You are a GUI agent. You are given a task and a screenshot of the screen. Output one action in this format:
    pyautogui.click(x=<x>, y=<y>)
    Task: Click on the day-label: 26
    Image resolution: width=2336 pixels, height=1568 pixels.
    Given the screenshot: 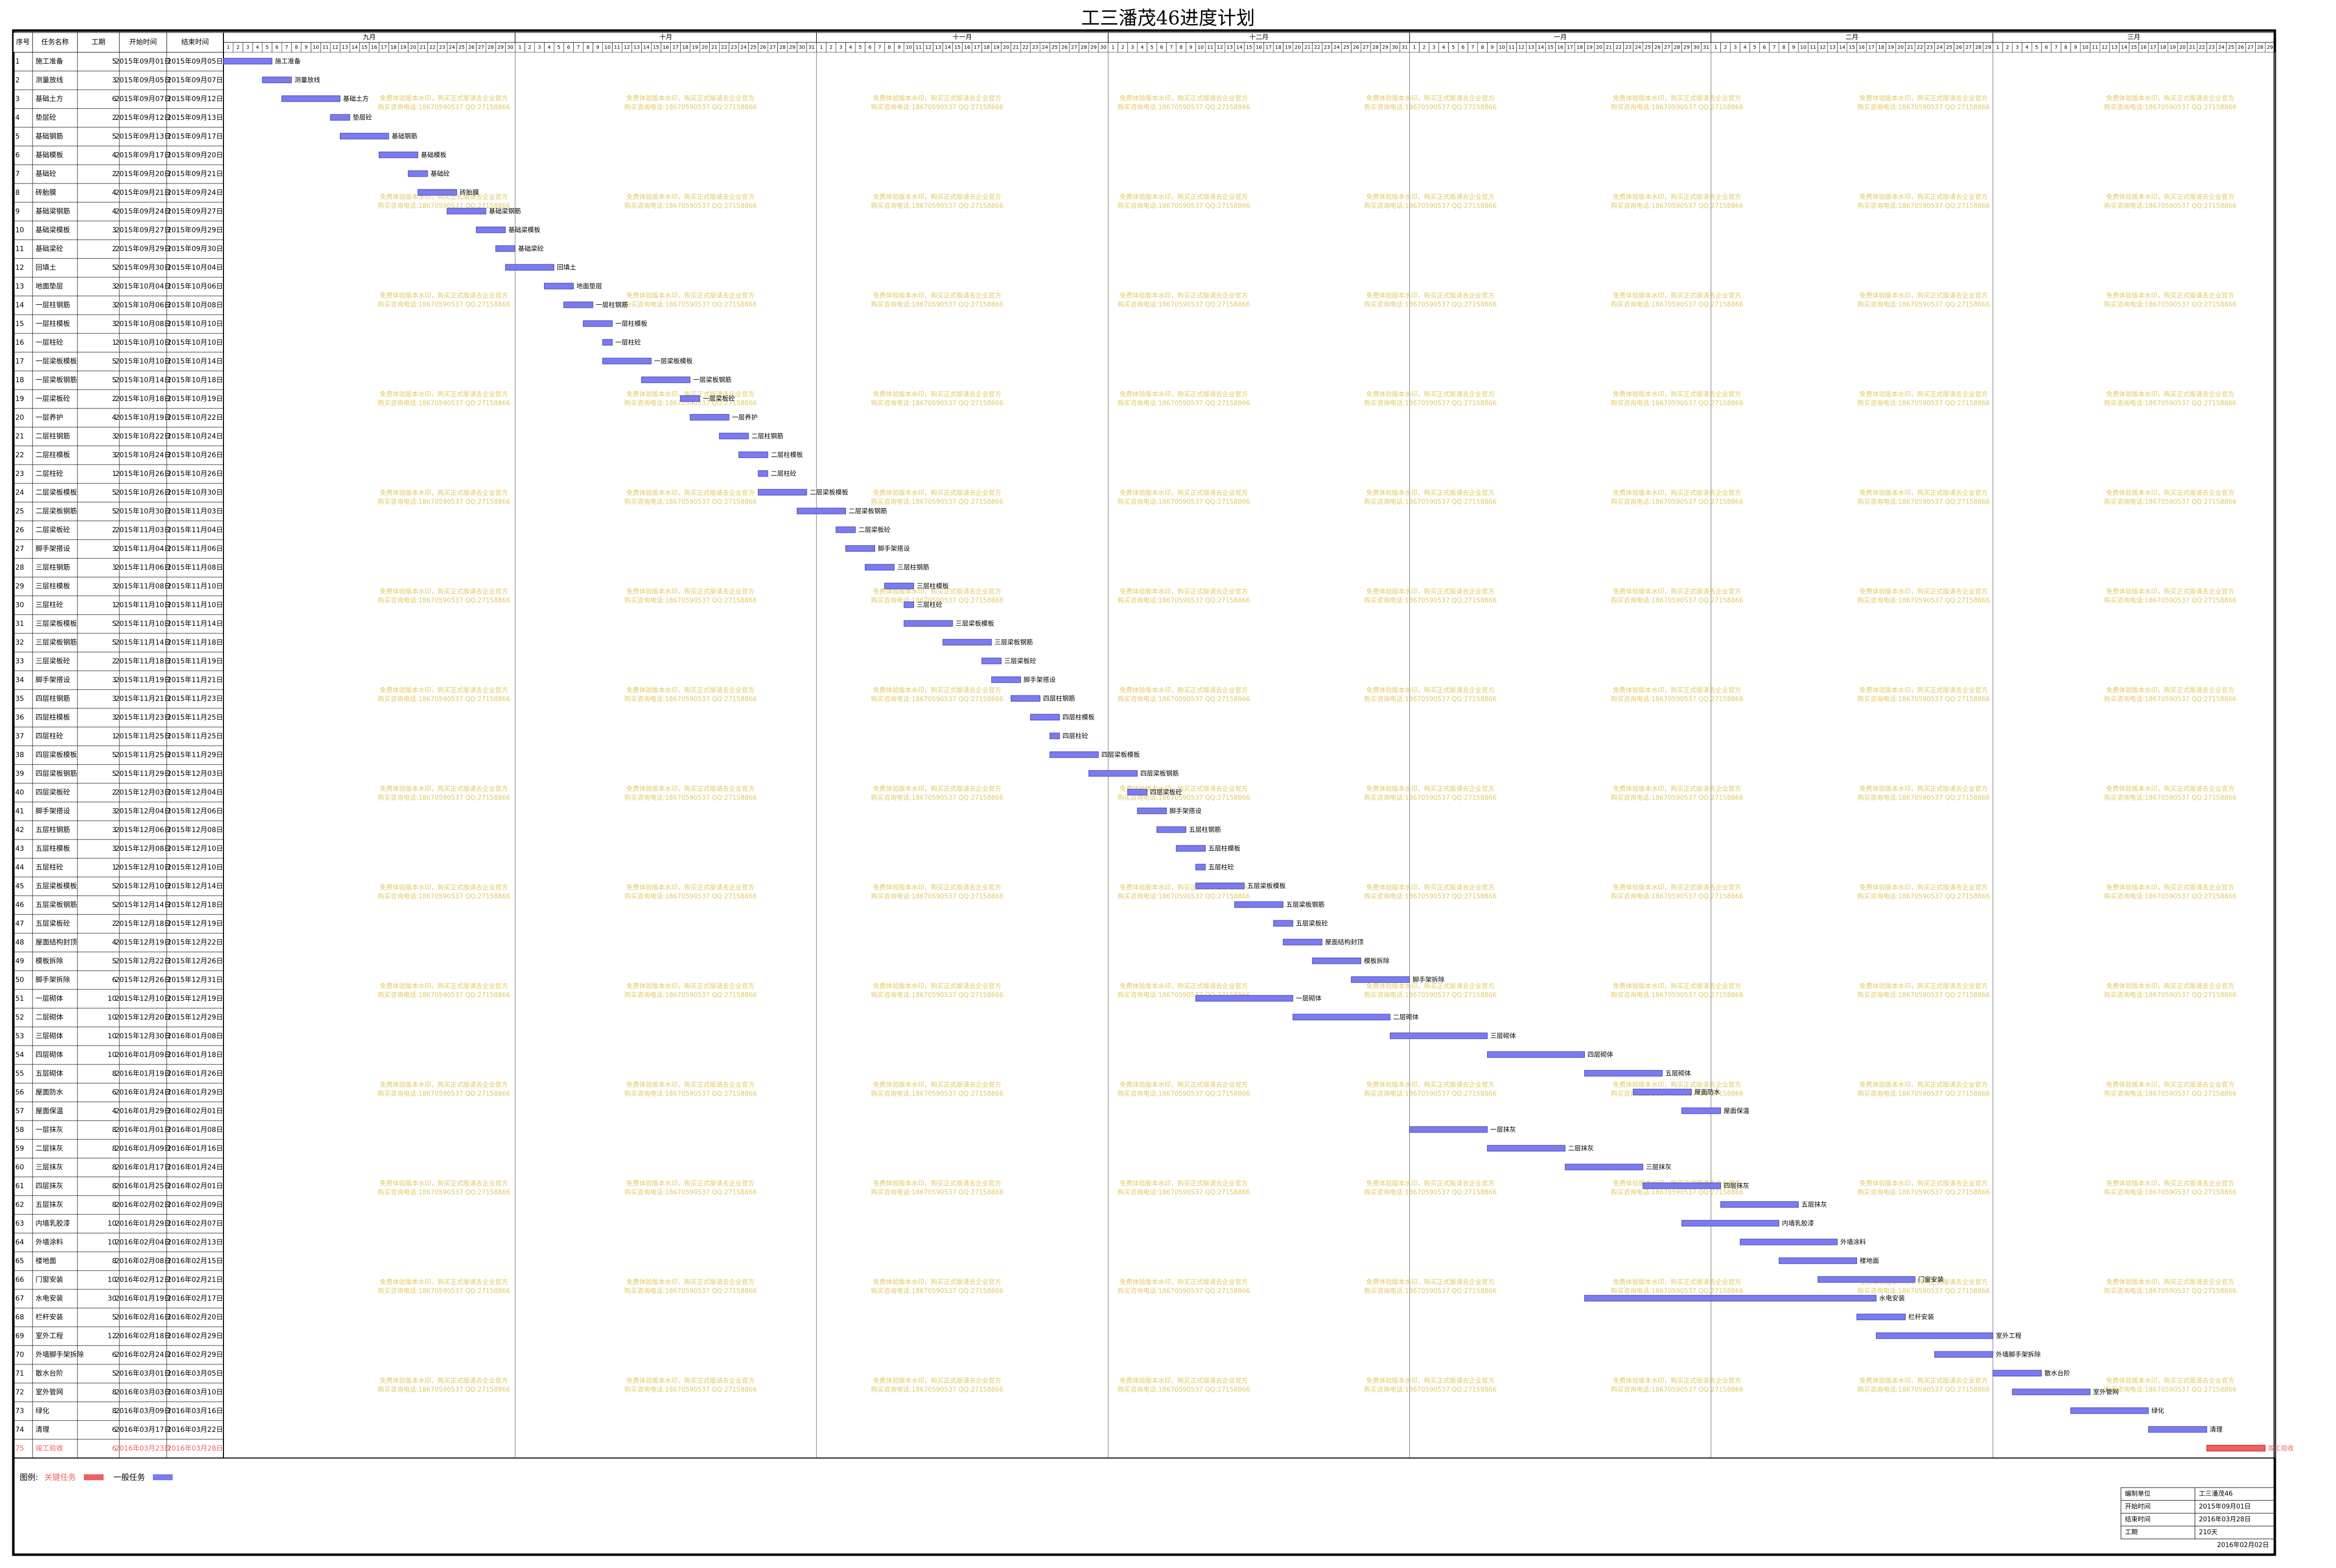 What is the action you would take?
    pyautogui.click(x=1065, y=47)
    